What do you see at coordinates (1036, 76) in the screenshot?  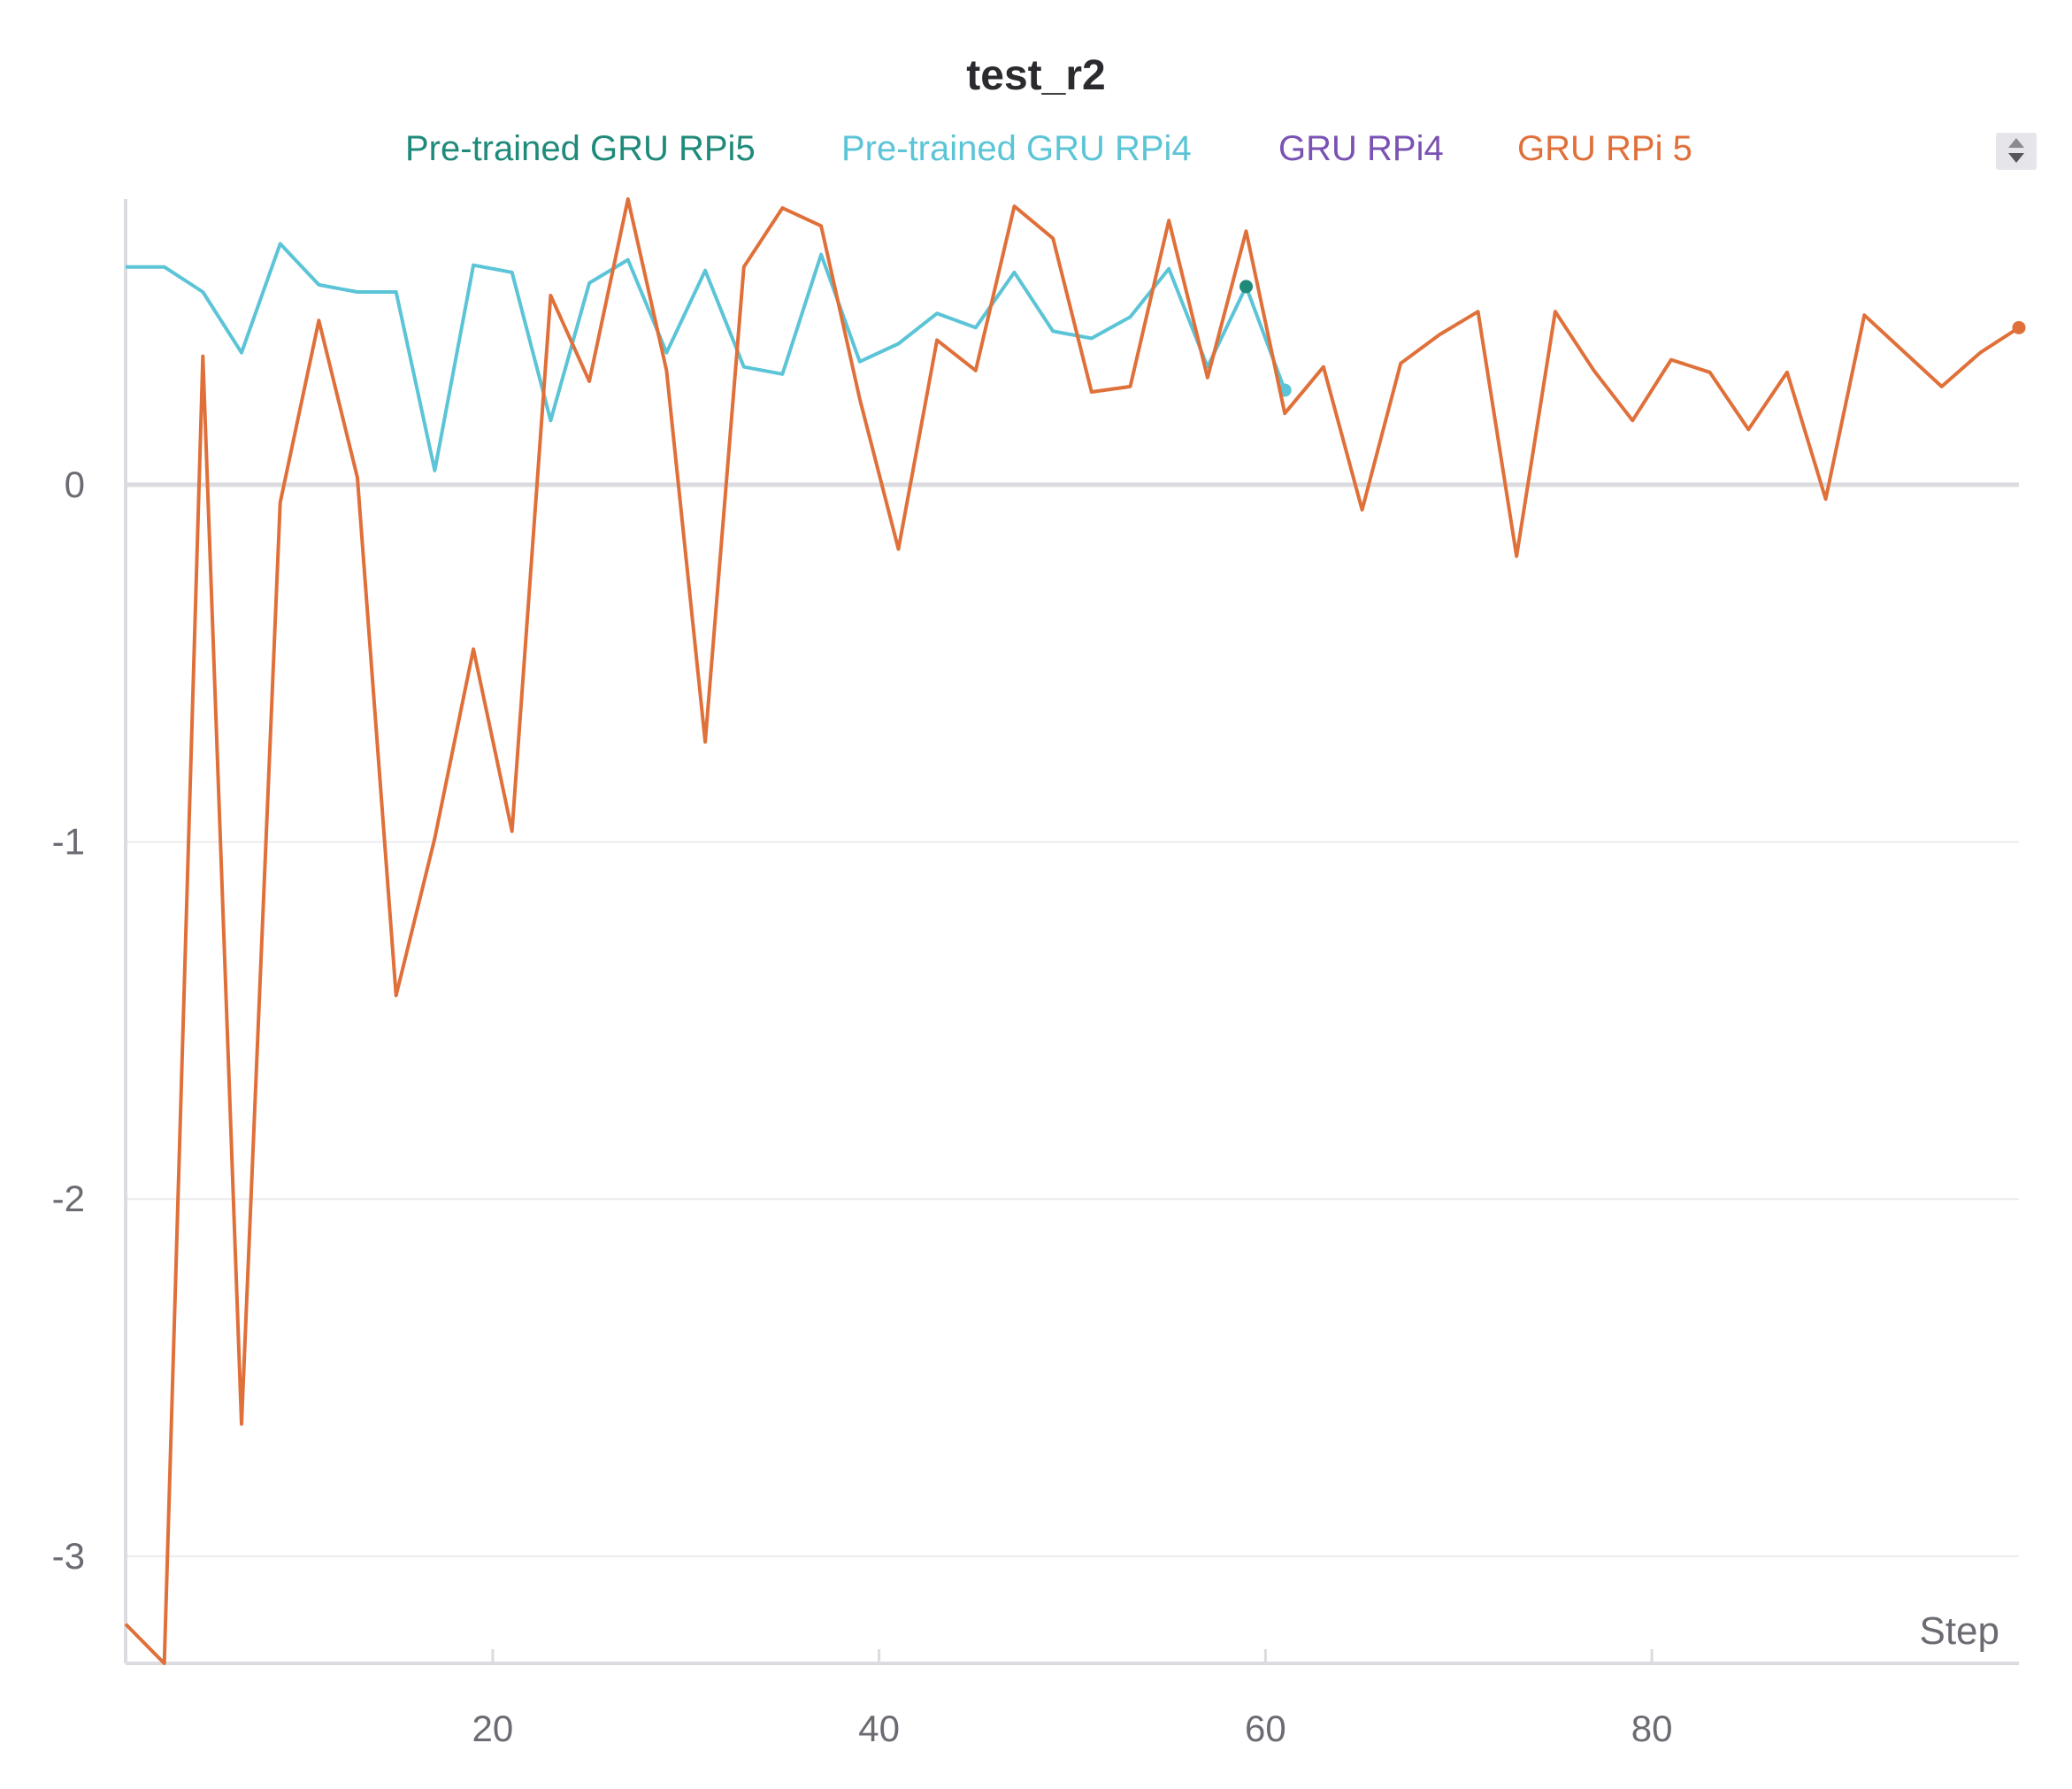 I see `chart-title: test_r2` at bounding box center [1036, 76].